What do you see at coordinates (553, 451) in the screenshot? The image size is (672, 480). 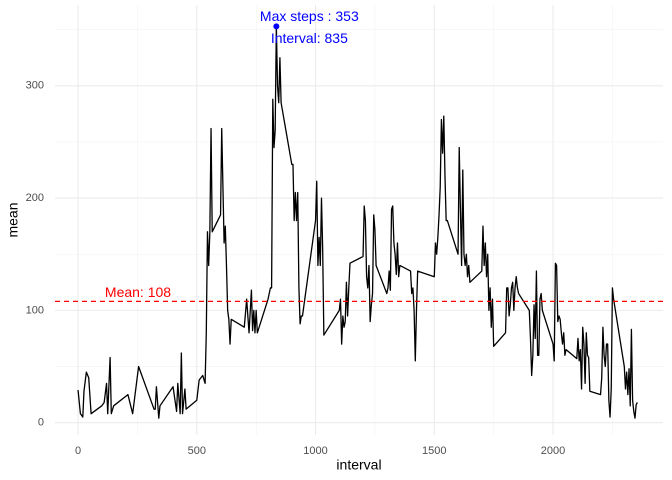 I see `x-tick-label: 2000` at bounding box center [553, 451].